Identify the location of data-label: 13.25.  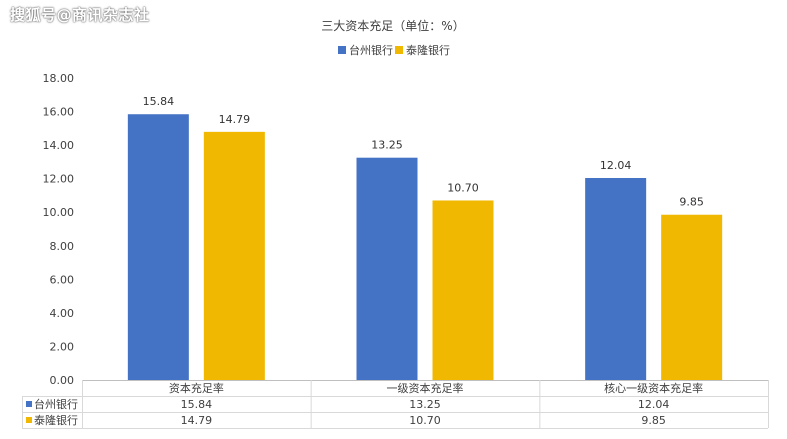
(387, 145).